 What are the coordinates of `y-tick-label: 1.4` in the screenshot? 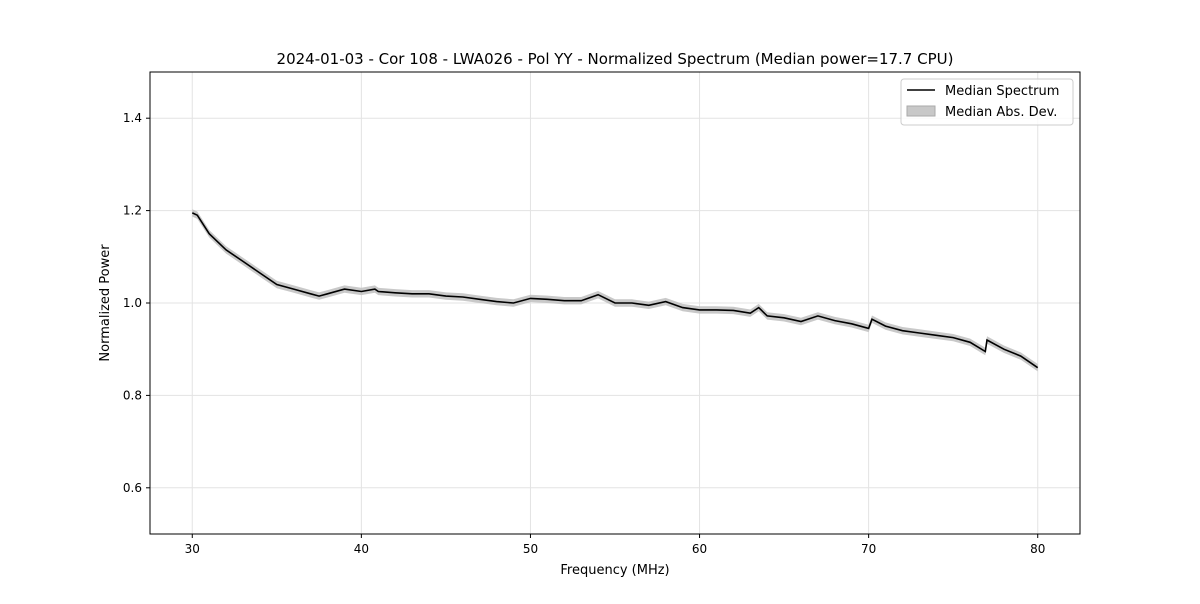 It's located at (132, 118).